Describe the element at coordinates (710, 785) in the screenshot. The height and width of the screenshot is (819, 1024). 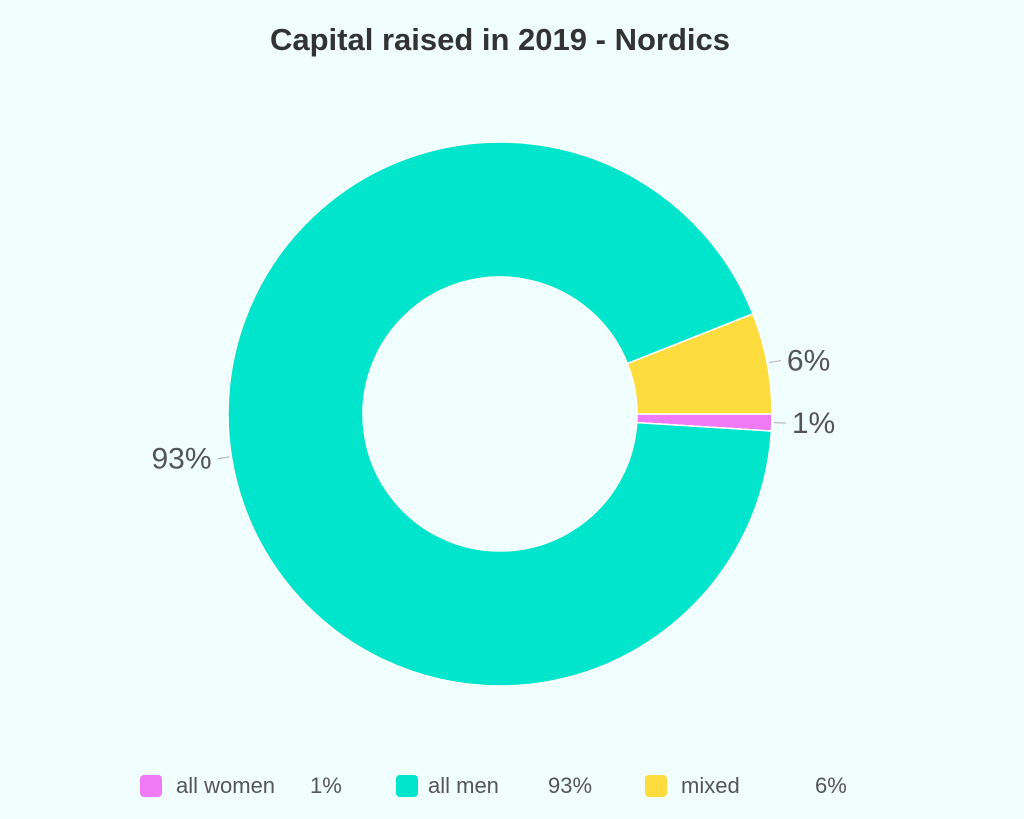
I see `legend-label-mixed: mixed` at that location.